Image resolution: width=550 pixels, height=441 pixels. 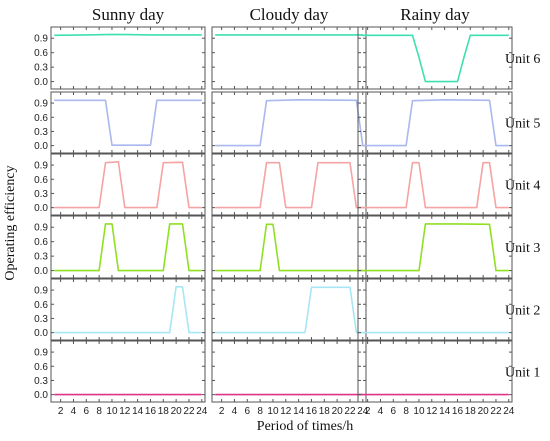 I want to click on column-title: Rainy day, so click(x=435, y=14).